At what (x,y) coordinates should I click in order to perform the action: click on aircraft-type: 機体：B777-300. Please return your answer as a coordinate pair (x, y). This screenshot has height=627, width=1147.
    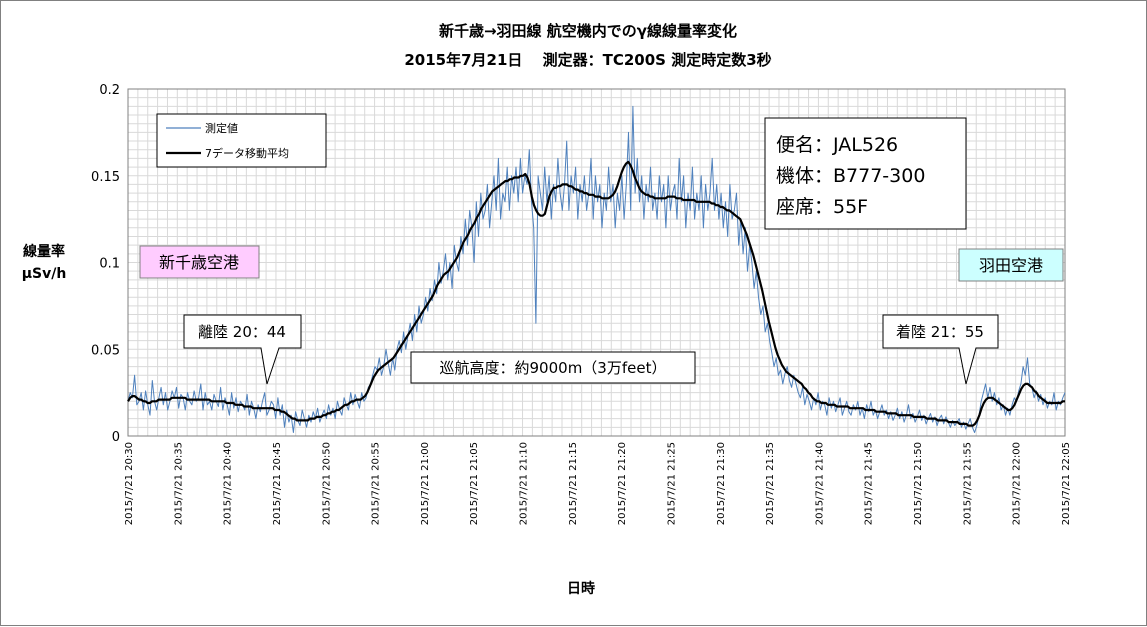
    Looking at the image, I should click on (850, 176).